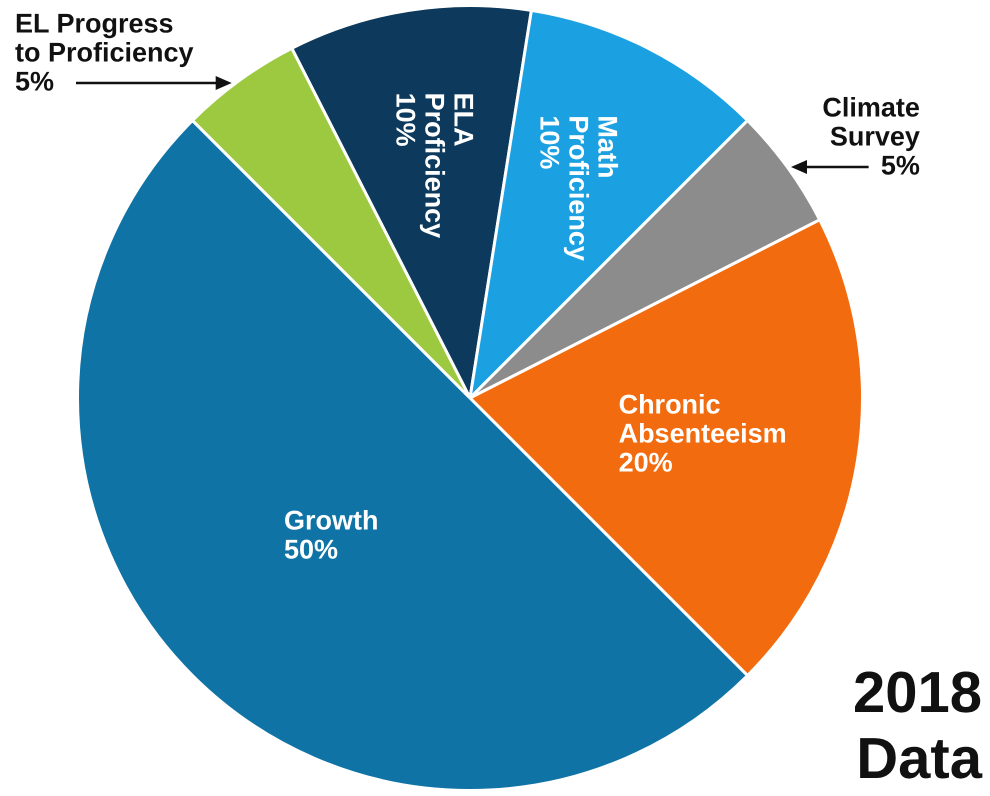 Image resolution: width=990 pixels, height=796 pixels. I want to click on slice-label: Growth, so click(331, 521).